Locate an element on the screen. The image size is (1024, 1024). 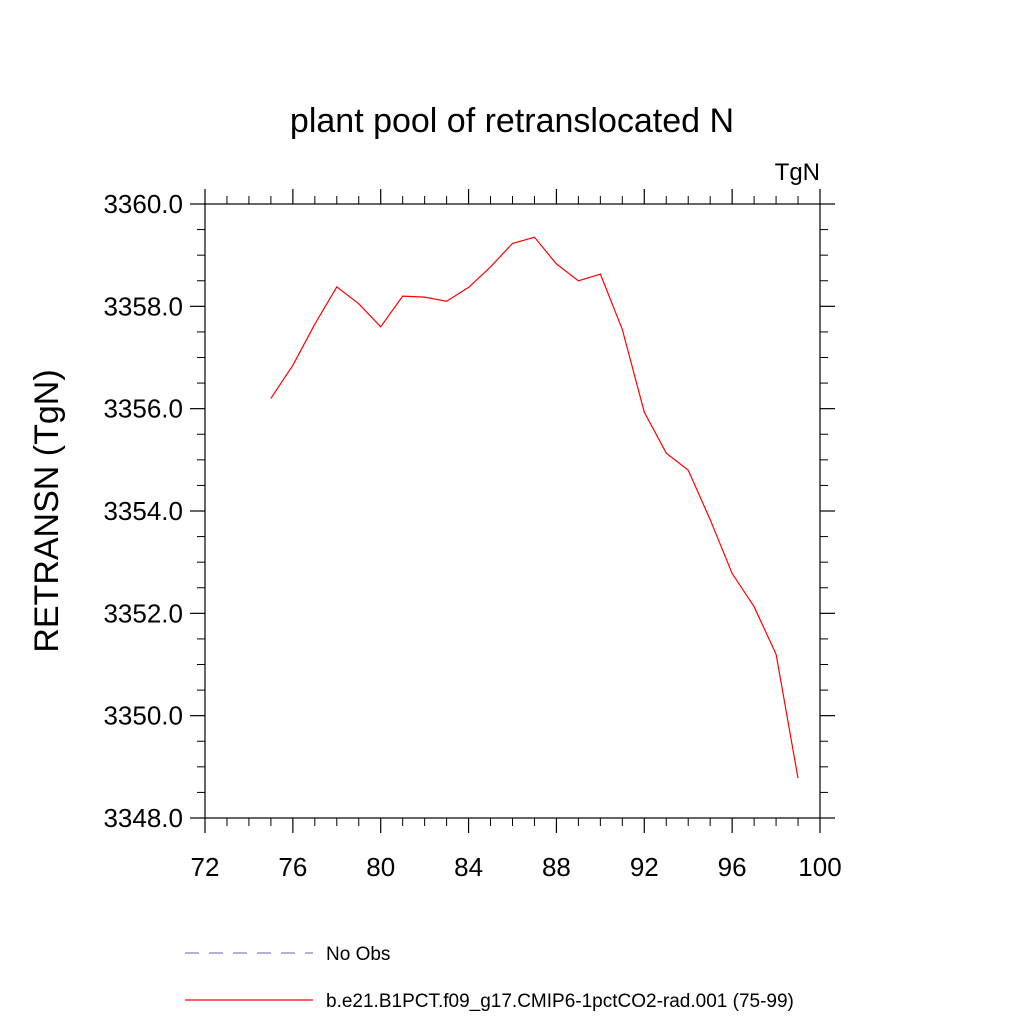
x-tick-label: 80 is located at coordinates (380, 867).